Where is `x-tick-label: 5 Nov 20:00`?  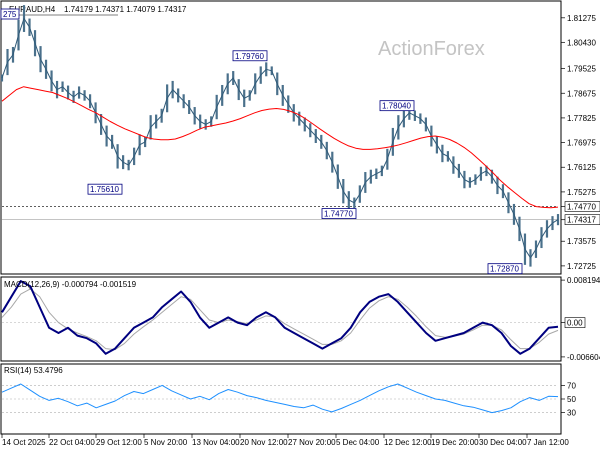 x-tick-label: 5 Nov 20:00 is located at coordinates (166, 442).